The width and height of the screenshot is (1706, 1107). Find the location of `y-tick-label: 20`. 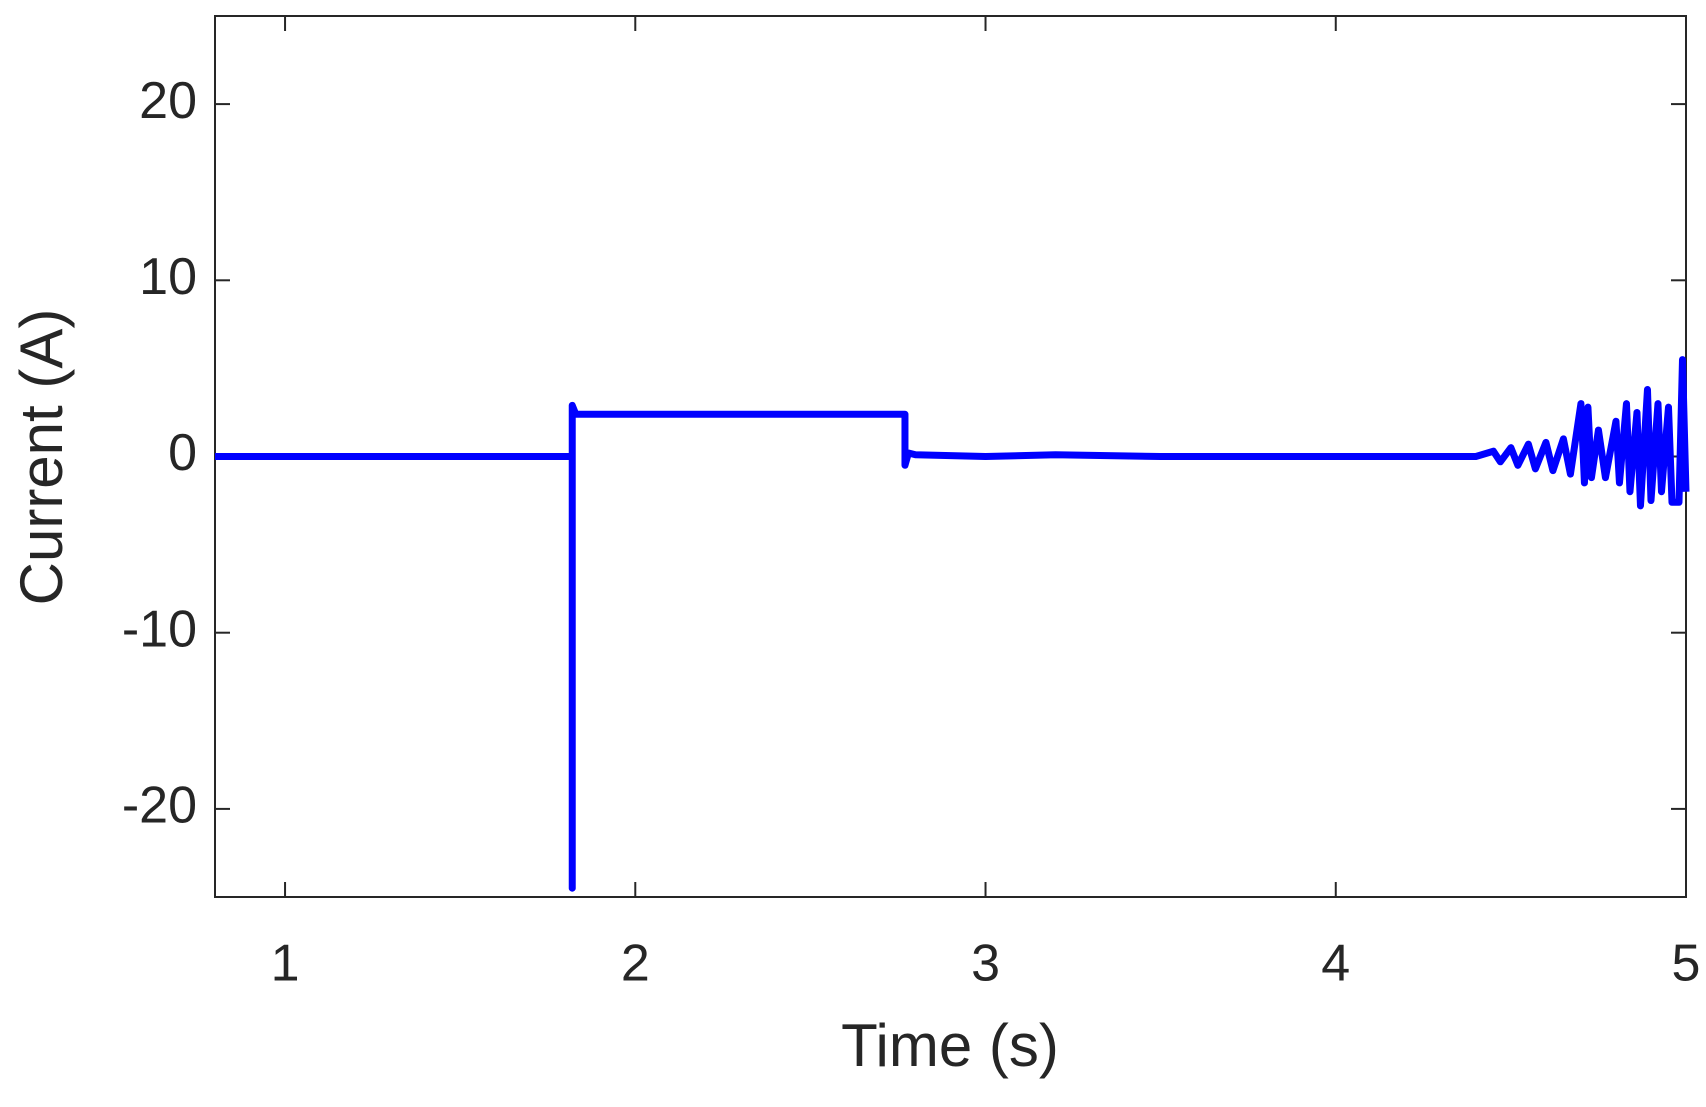

y-tick-label: 20 is located at coordinates (168, 101).